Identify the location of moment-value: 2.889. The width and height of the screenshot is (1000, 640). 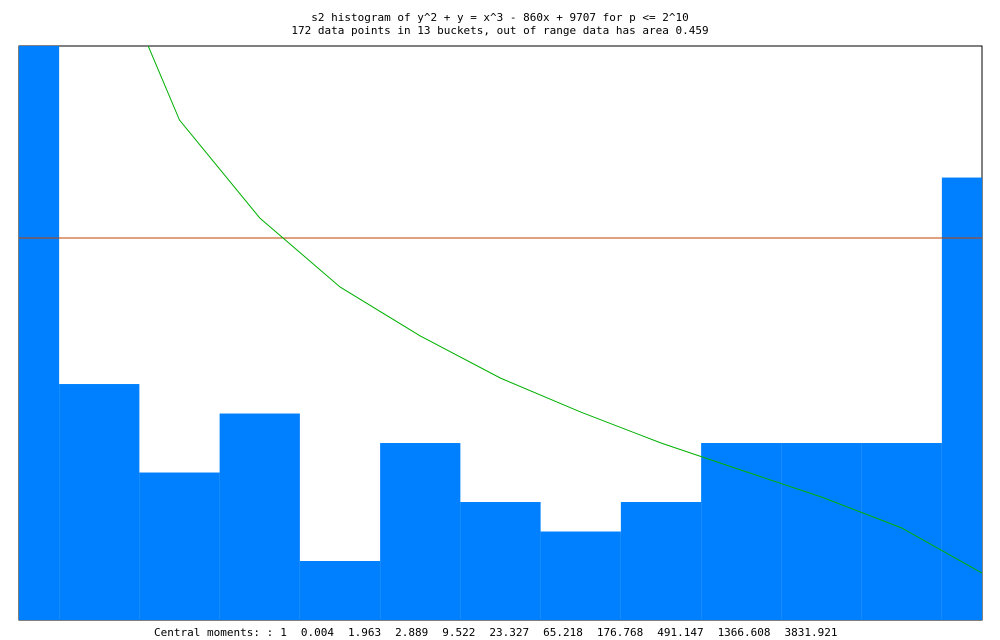
(411, 632).